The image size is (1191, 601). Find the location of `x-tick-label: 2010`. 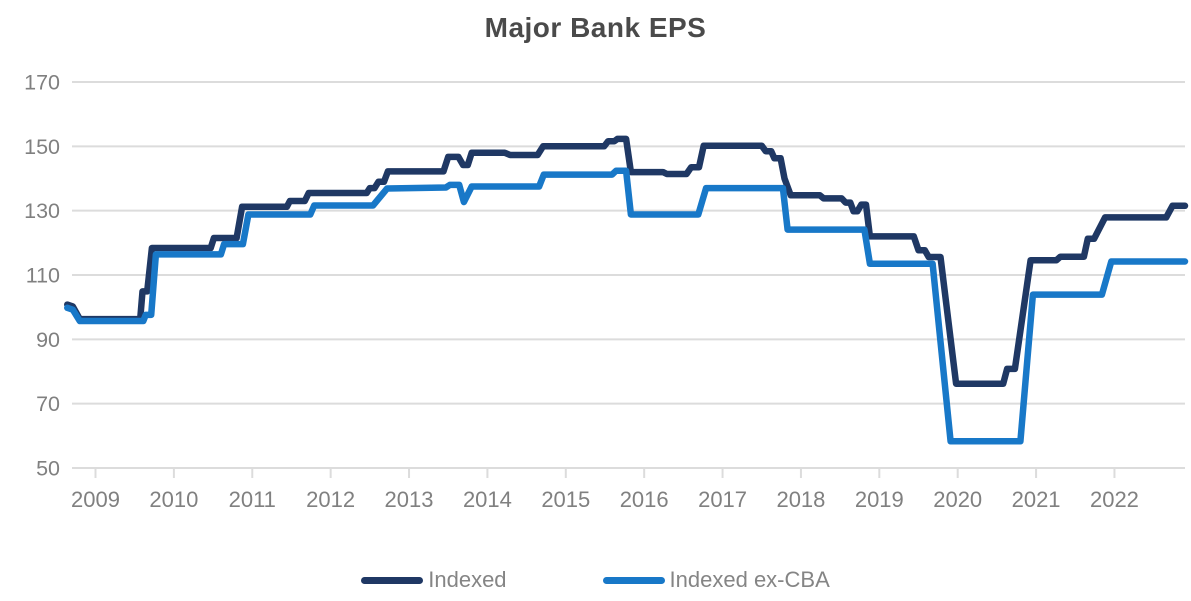

x-tick-label: 2010 is located at coordinates (173, 499).